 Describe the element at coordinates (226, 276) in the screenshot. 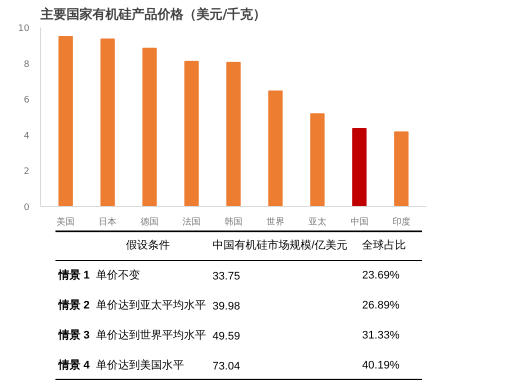

I see `text: 33.75` at that location.